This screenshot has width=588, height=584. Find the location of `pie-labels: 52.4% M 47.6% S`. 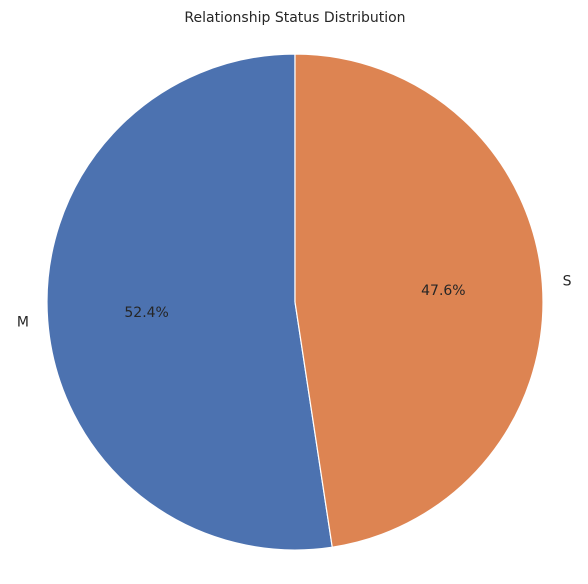

pie-labels: 52.4% M 47.6% S is located at coordinates (294, 301).